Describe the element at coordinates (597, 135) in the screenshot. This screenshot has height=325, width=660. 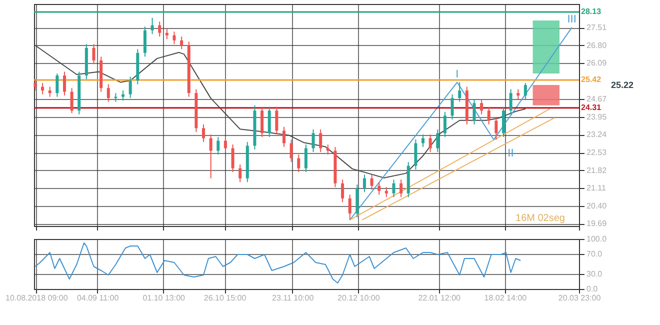
I see `y-tick-label: 23.24` at that location.